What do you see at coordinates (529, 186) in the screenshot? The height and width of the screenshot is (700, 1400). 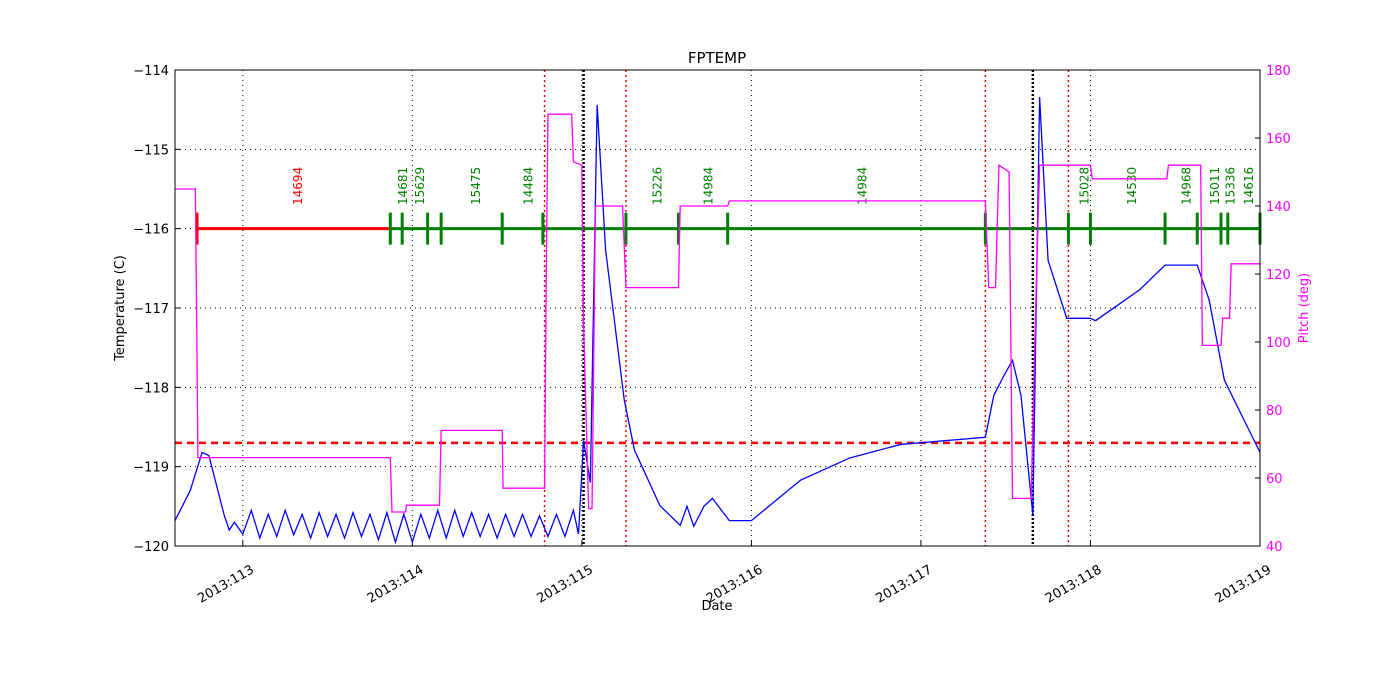 I see `obsid-label: 14484` at bounding box center [529, 186].